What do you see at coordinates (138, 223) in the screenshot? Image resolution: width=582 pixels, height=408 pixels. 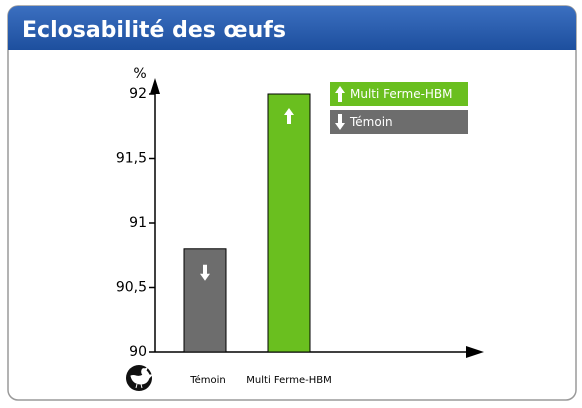 I see `y-tick-label: 91` at bounding box center [138, 223].